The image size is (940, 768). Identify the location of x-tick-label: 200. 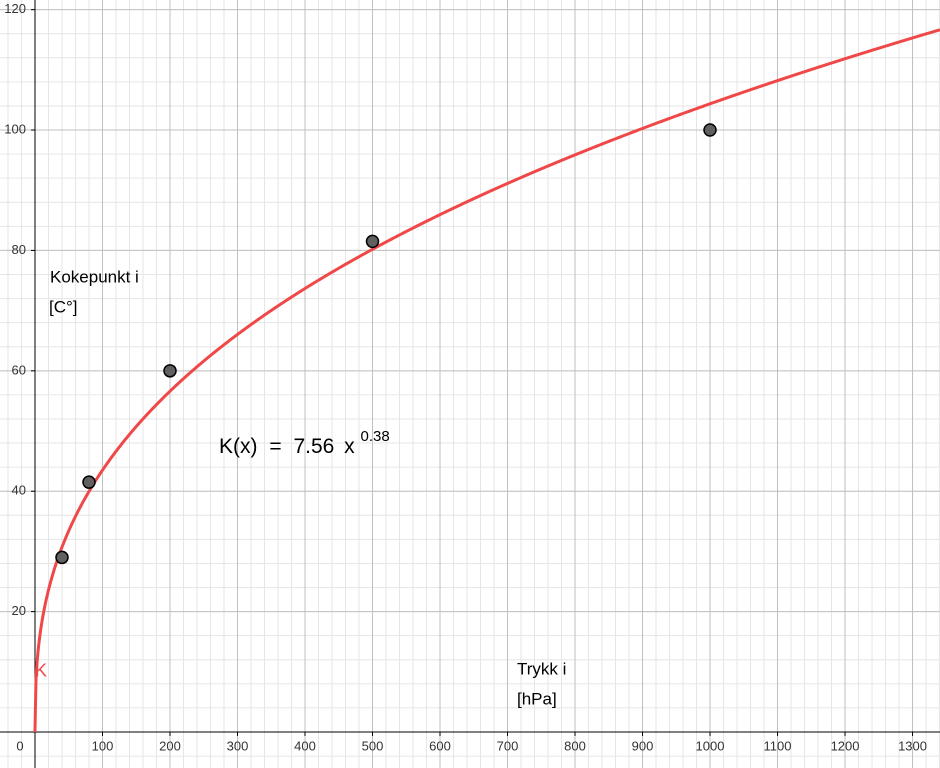
(170, 745).